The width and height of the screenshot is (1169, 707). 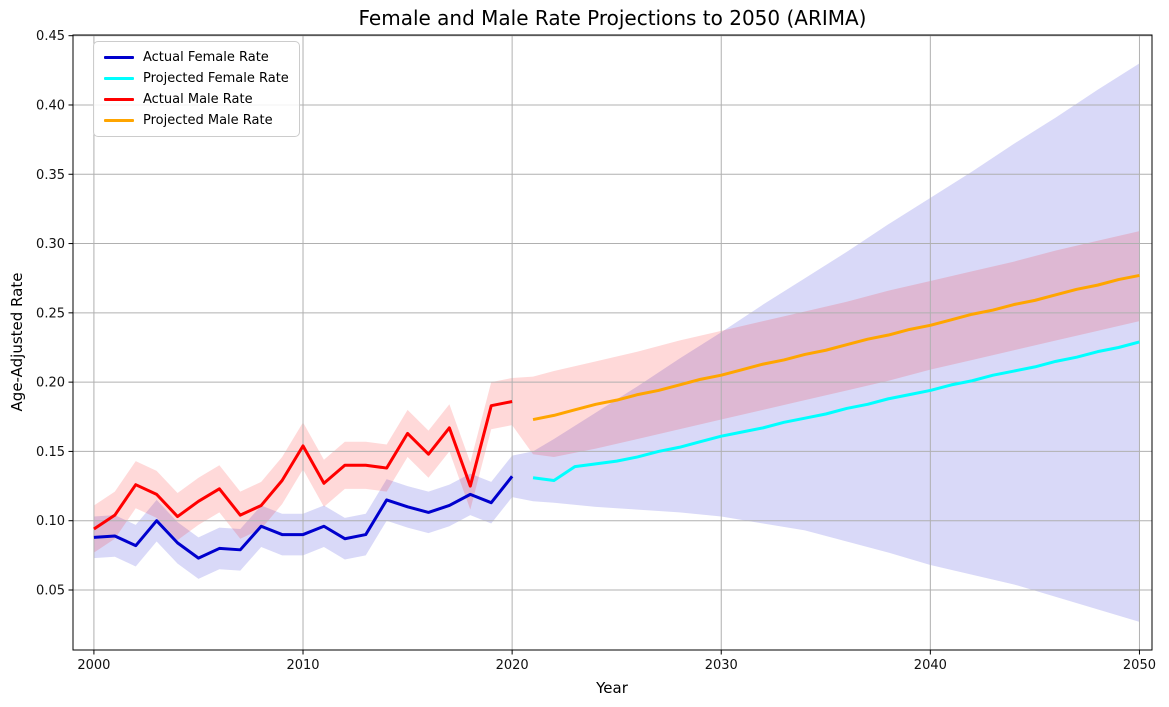 I want to click on projected-male-rate-swatch-line, so click(x=119, y=120).